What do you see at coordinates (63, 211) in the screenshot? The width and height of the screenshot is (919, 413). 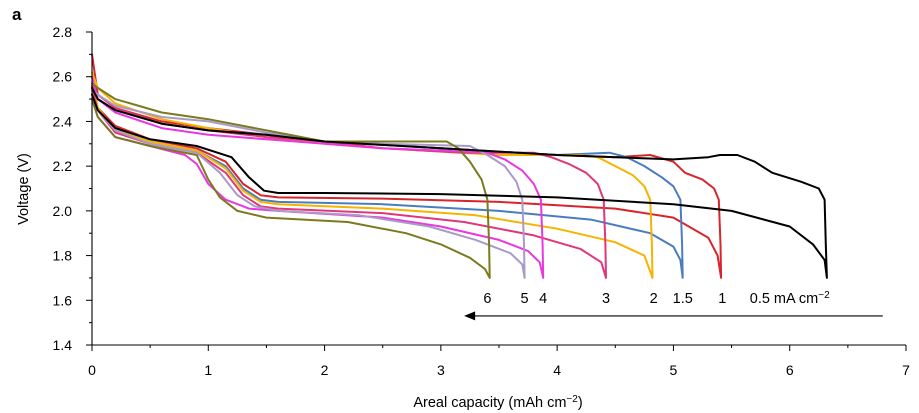 I see `y-tick-label: 2.0` at bounding box center [63, 211].